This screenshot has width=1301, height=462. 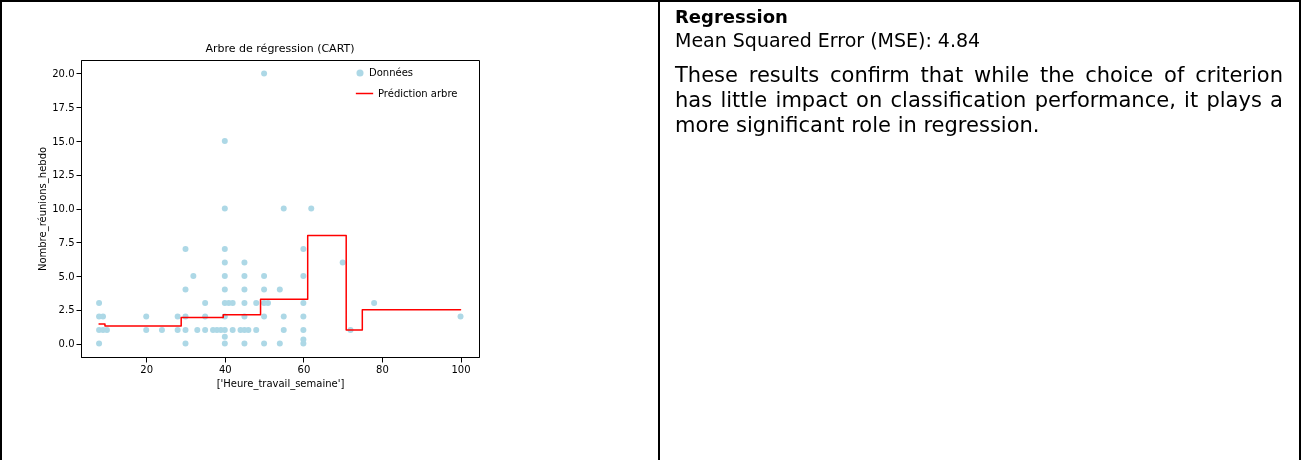 What do you see at coordinates (461, 369) in the screenshot?
I see `x-tick-label: 100` at bounding box center [461, 369].